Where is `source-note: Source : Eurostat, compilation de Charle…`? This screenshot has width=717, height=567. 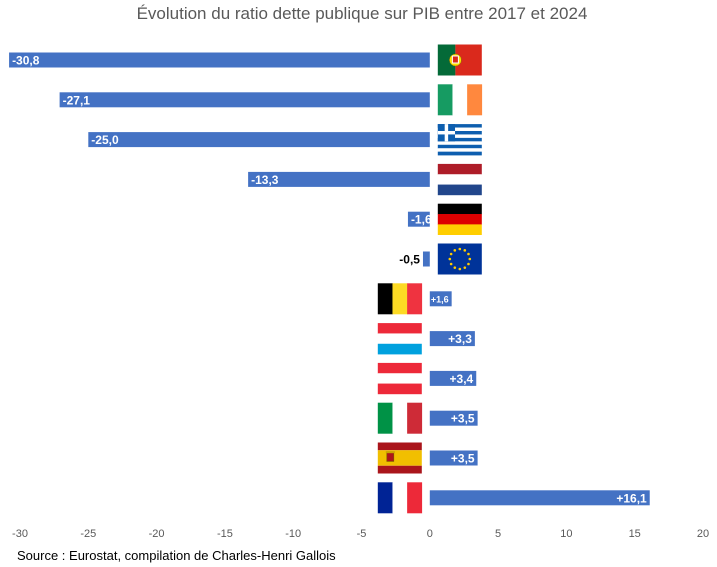 source-note: Source : Eurostat, compilation de Charle… is located at coordinates (176, 555).